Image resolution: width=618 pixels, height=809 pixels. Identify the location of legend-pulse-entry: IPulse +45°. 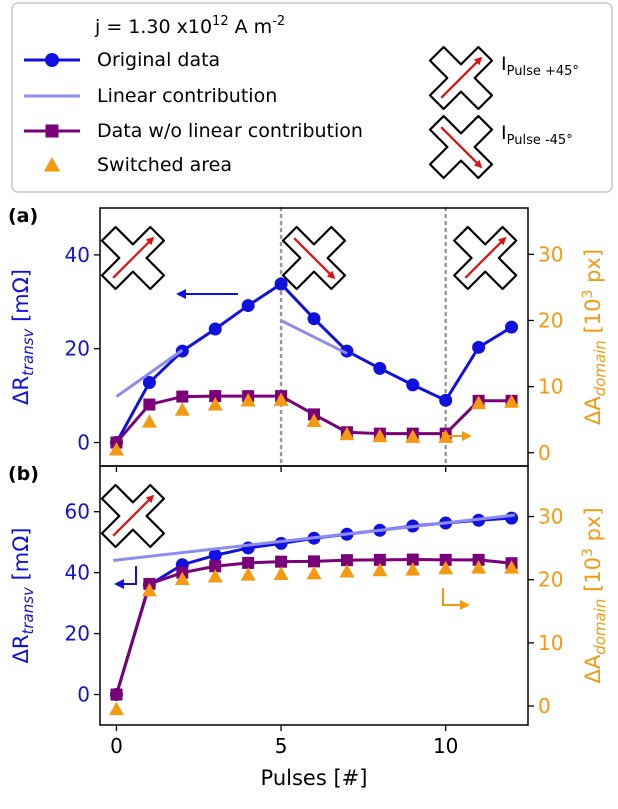
(503, 78).